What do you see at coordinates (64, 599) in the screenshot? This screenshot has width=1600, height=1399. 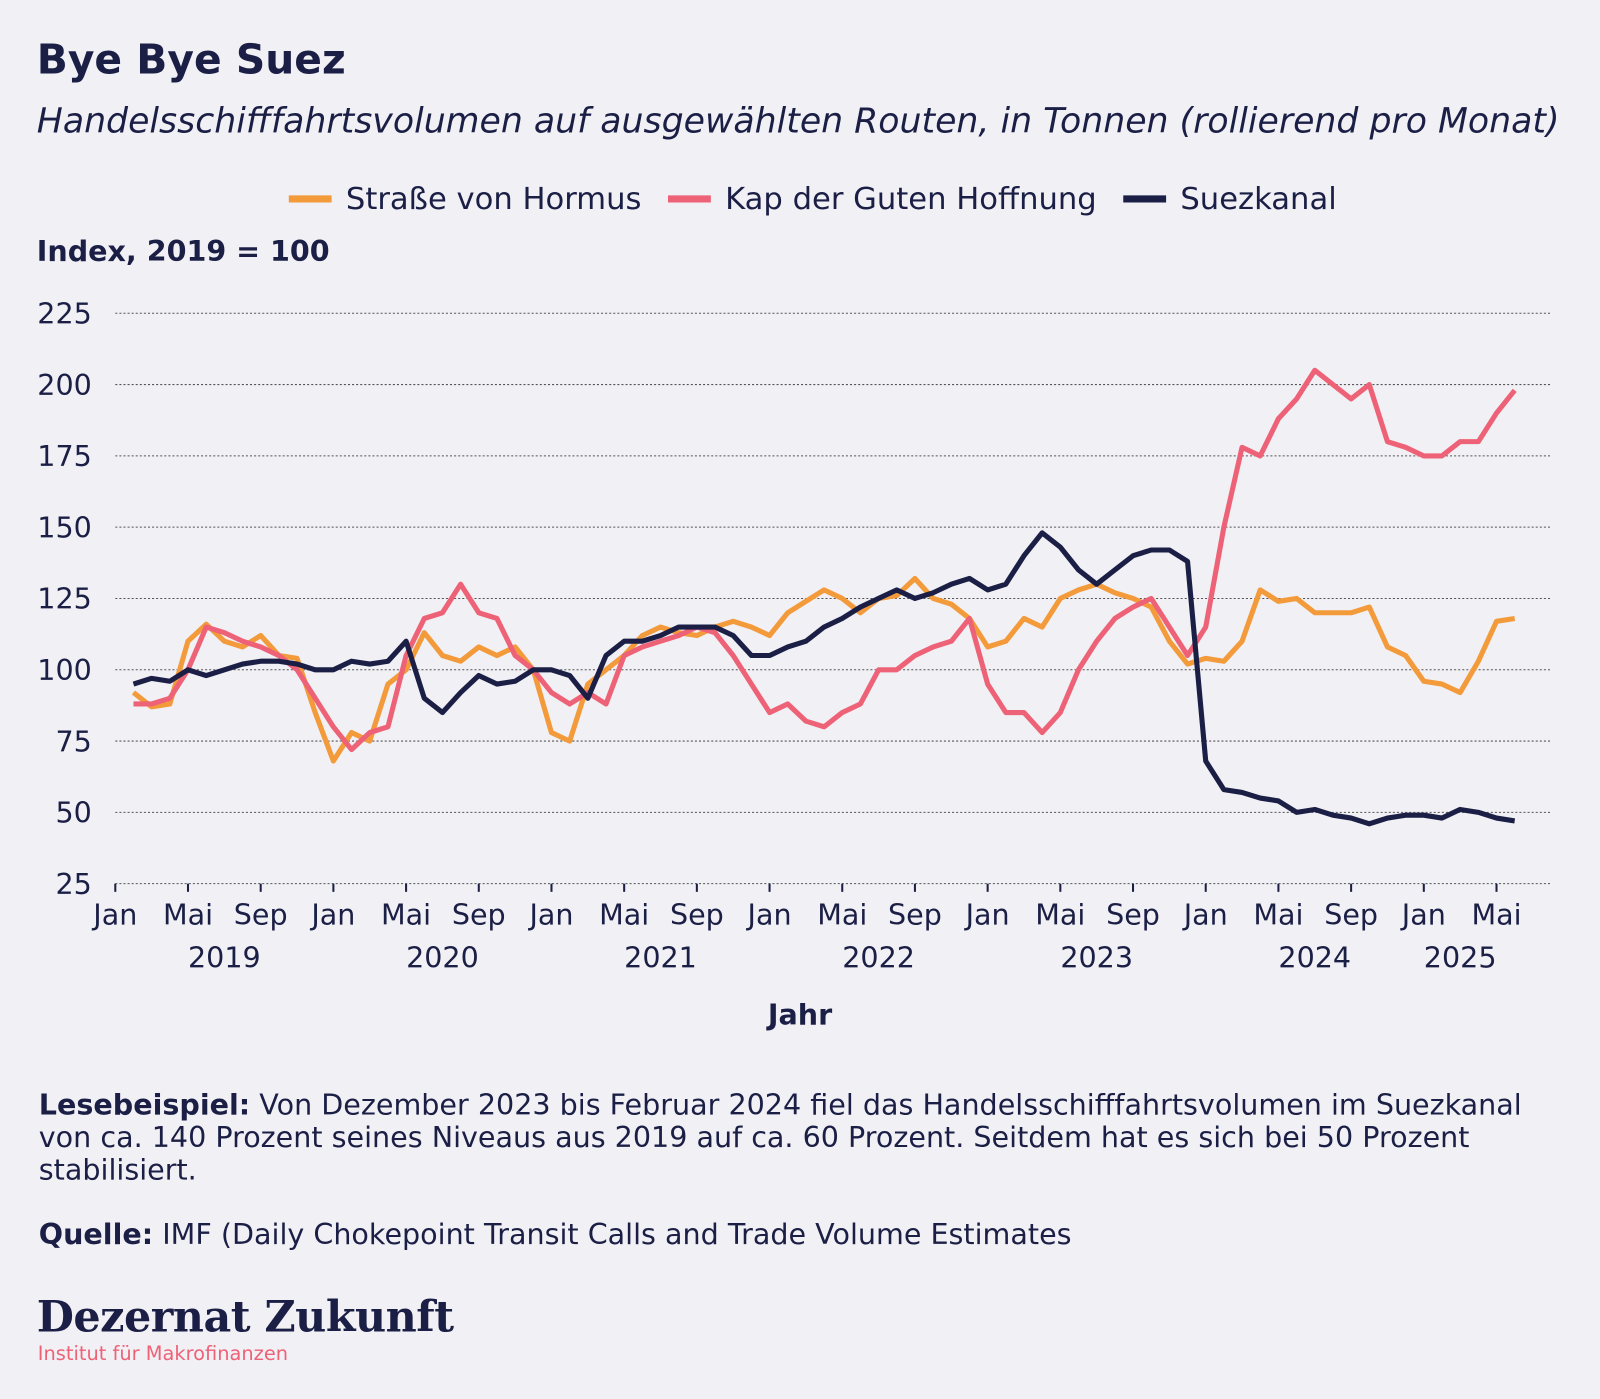 I see `y-tick-label: 125` at bounding box center [64, 599].